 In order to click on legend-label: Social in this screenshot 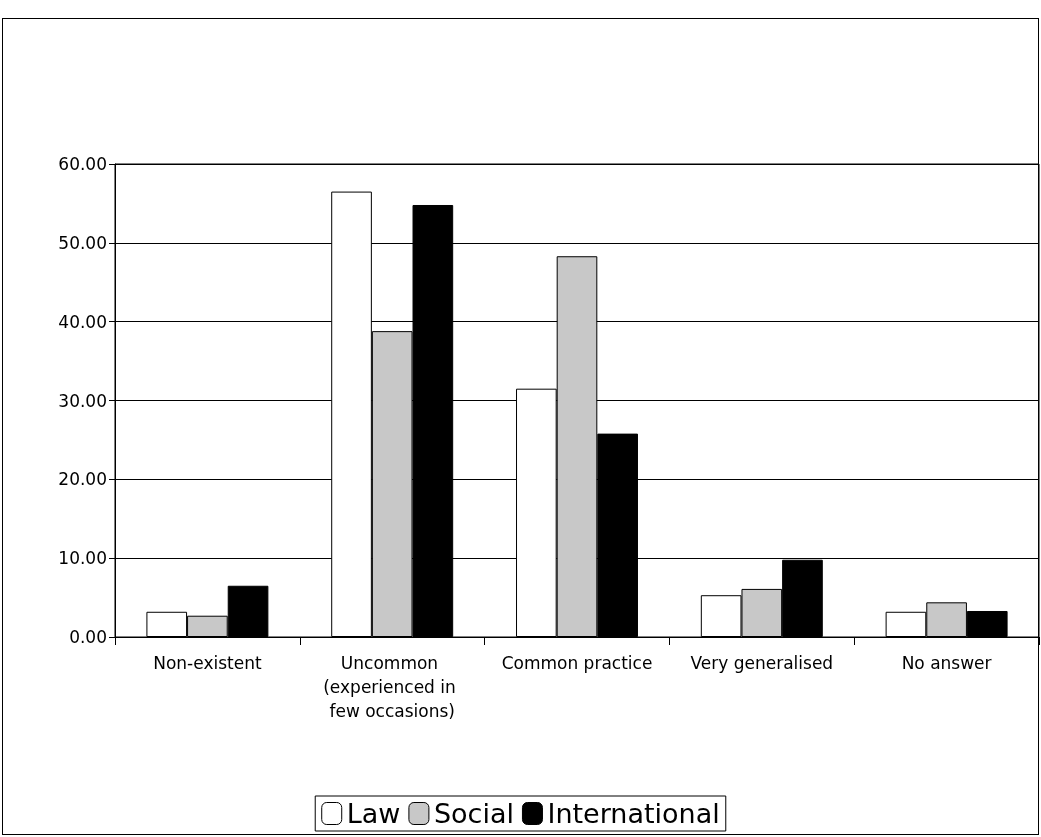, I will do `click(473, 813)`.